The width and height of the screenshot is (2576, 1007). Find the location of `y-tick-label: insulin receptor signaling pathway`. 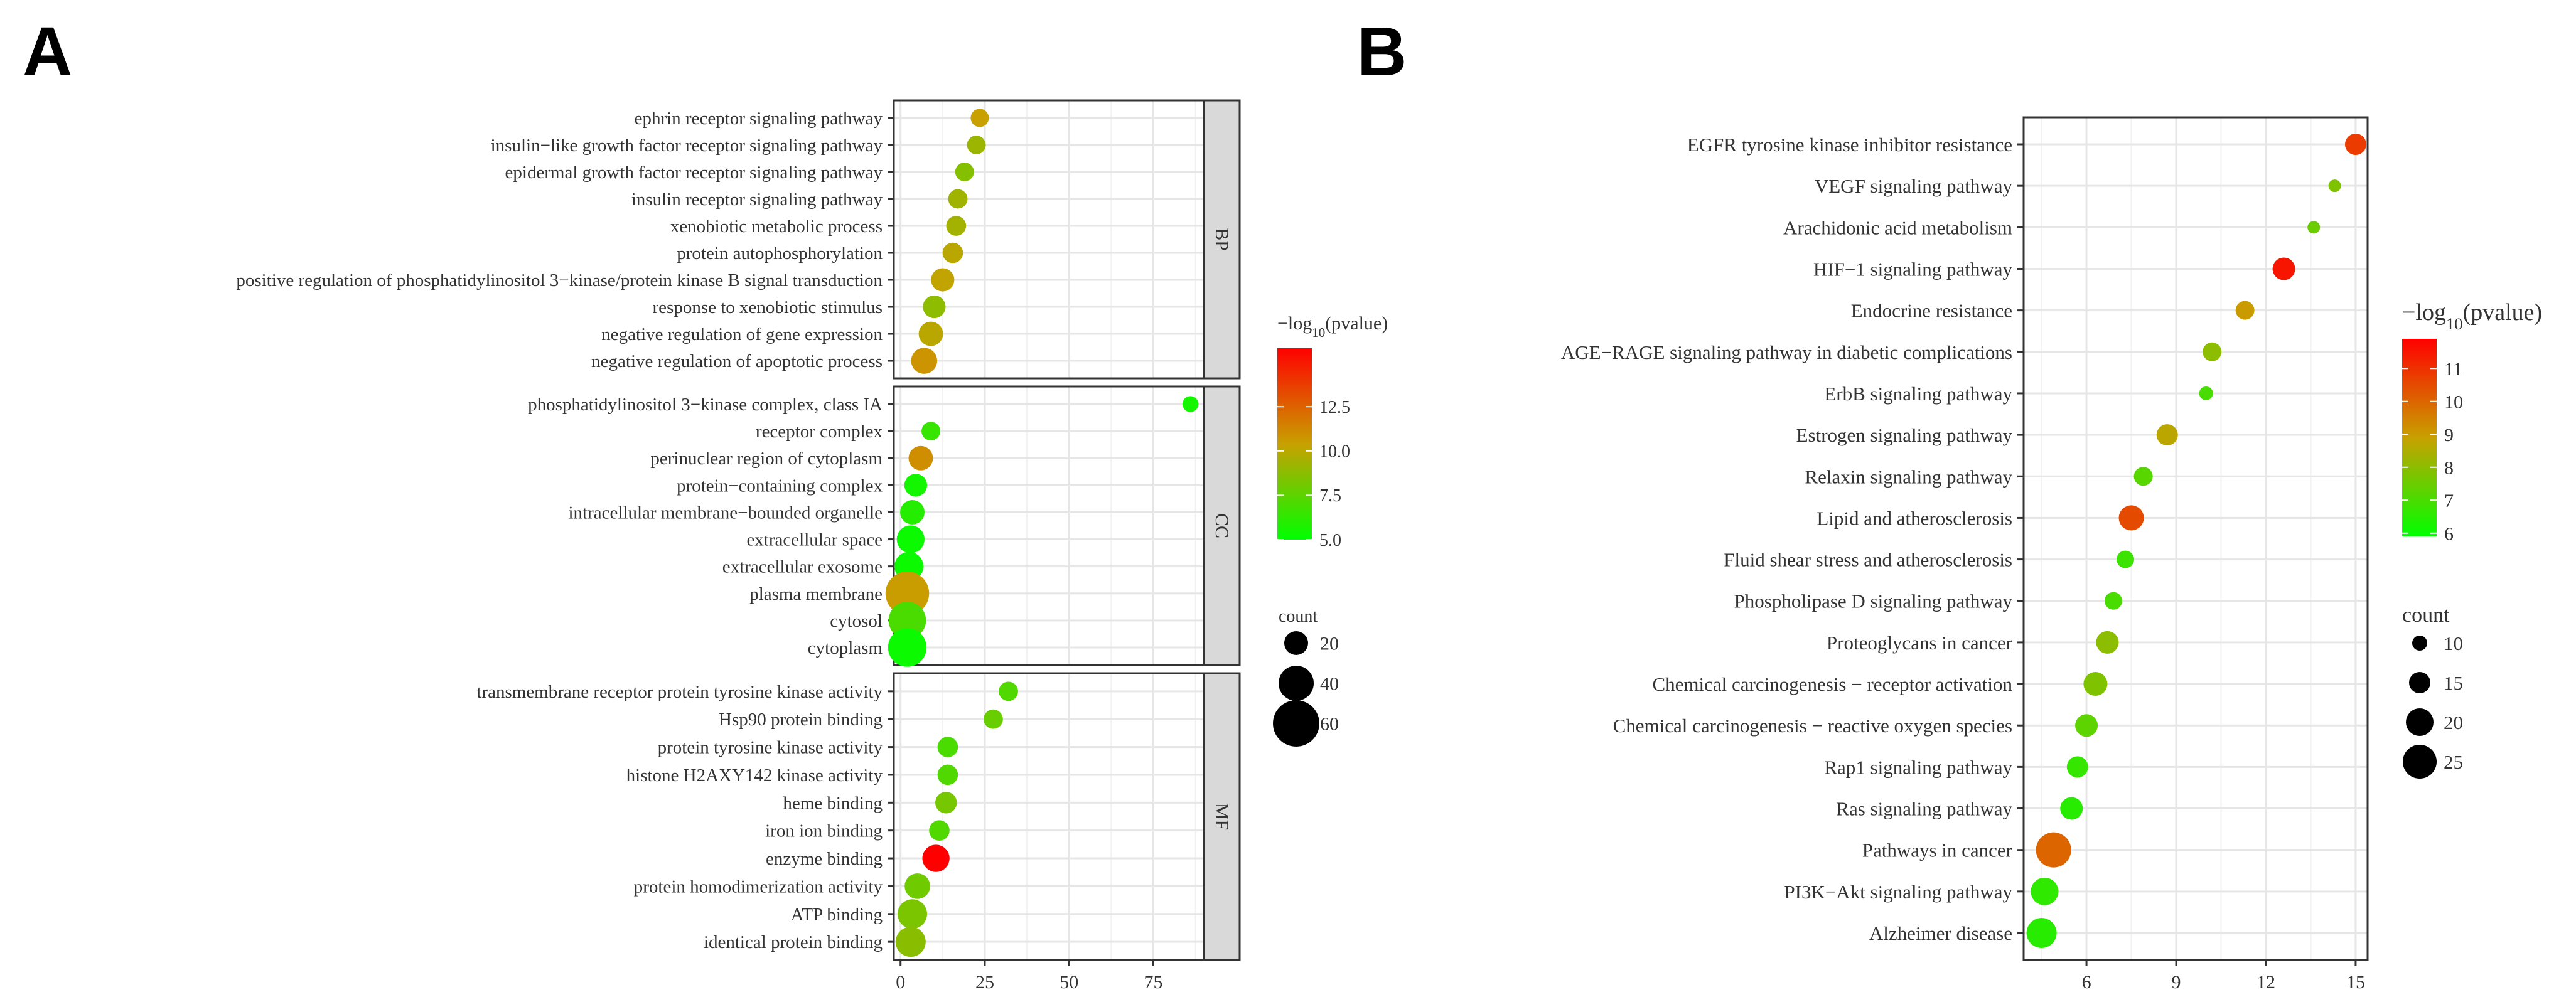

y-tick-label: insulin receptor signaling pathway is located at coordinates (757, 199).